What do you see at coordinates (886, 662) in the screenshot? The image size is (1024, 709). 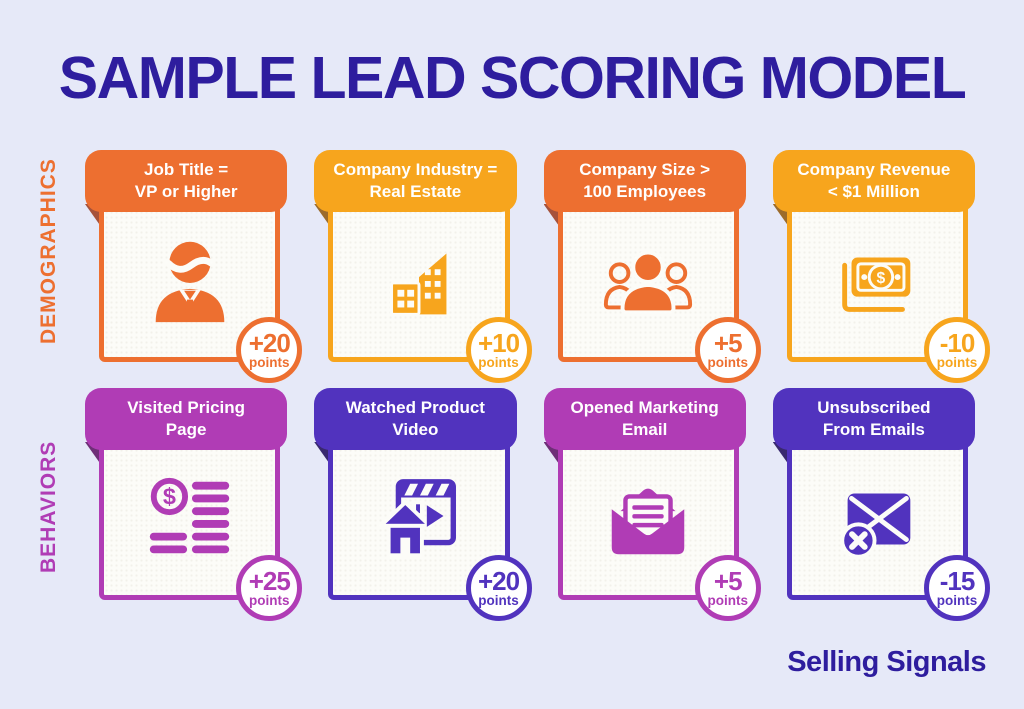 I see `brand-logo: Selling Signals` at bounding box center [886, 662].